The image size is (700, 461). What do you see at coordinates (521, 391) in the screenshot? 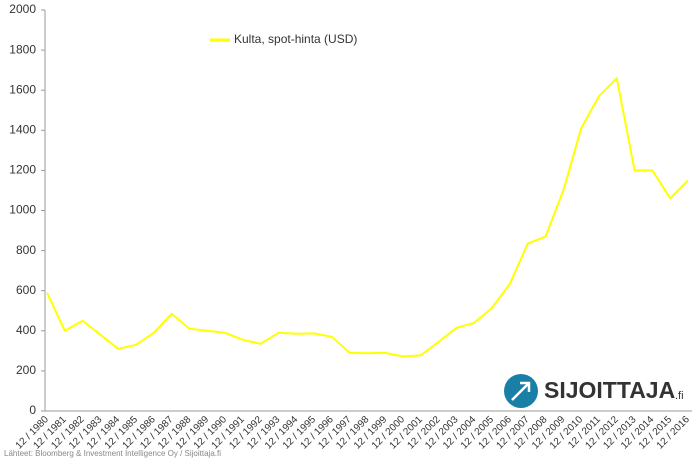
I see `logo-arrow` at bounding box center [521, 391].